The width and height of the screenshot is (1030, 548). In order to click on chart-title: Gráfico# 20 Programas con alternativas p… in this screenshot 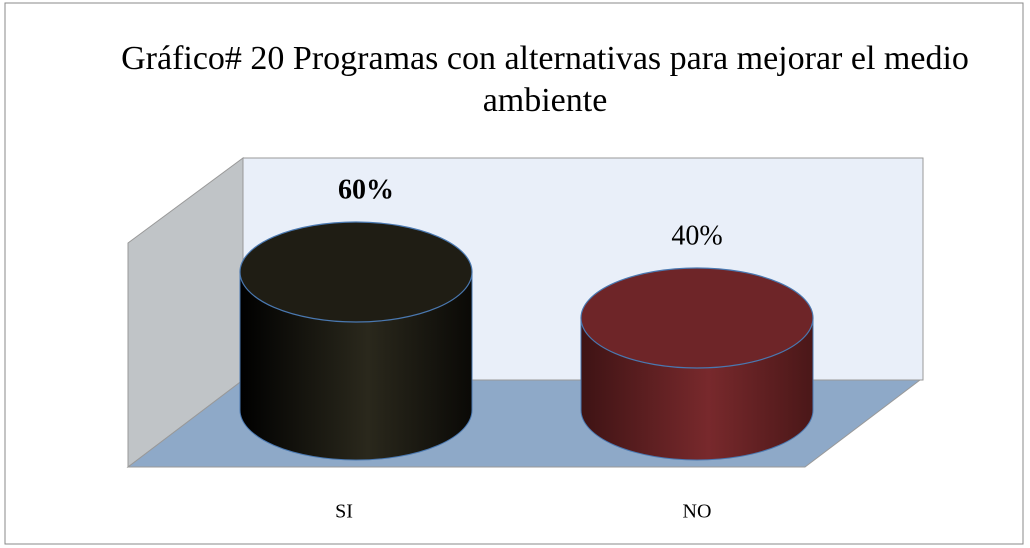, I will do `click(545, 79)`.